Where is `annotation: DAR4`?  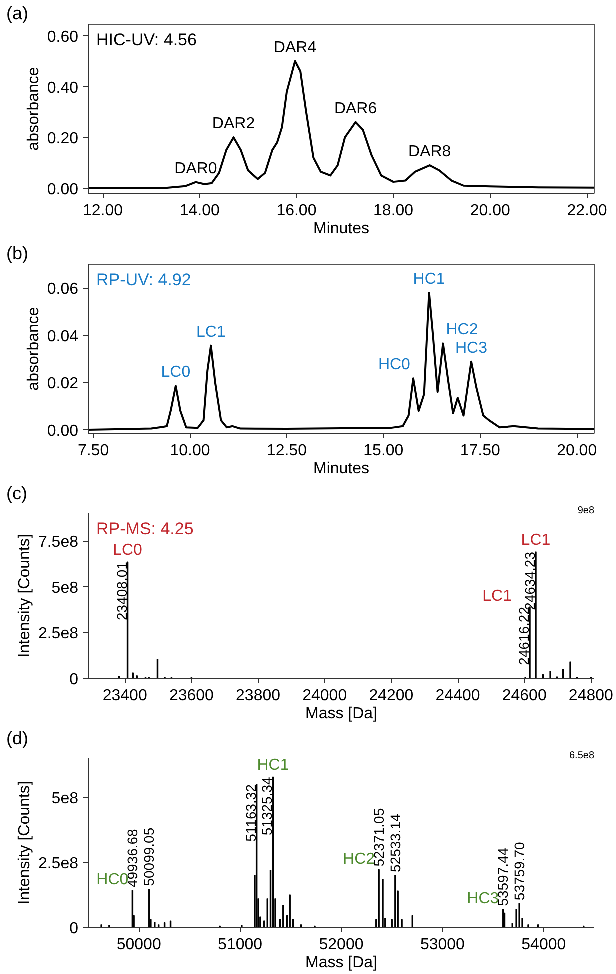
annotation: DAR4 is located at coordinates (295, 47).